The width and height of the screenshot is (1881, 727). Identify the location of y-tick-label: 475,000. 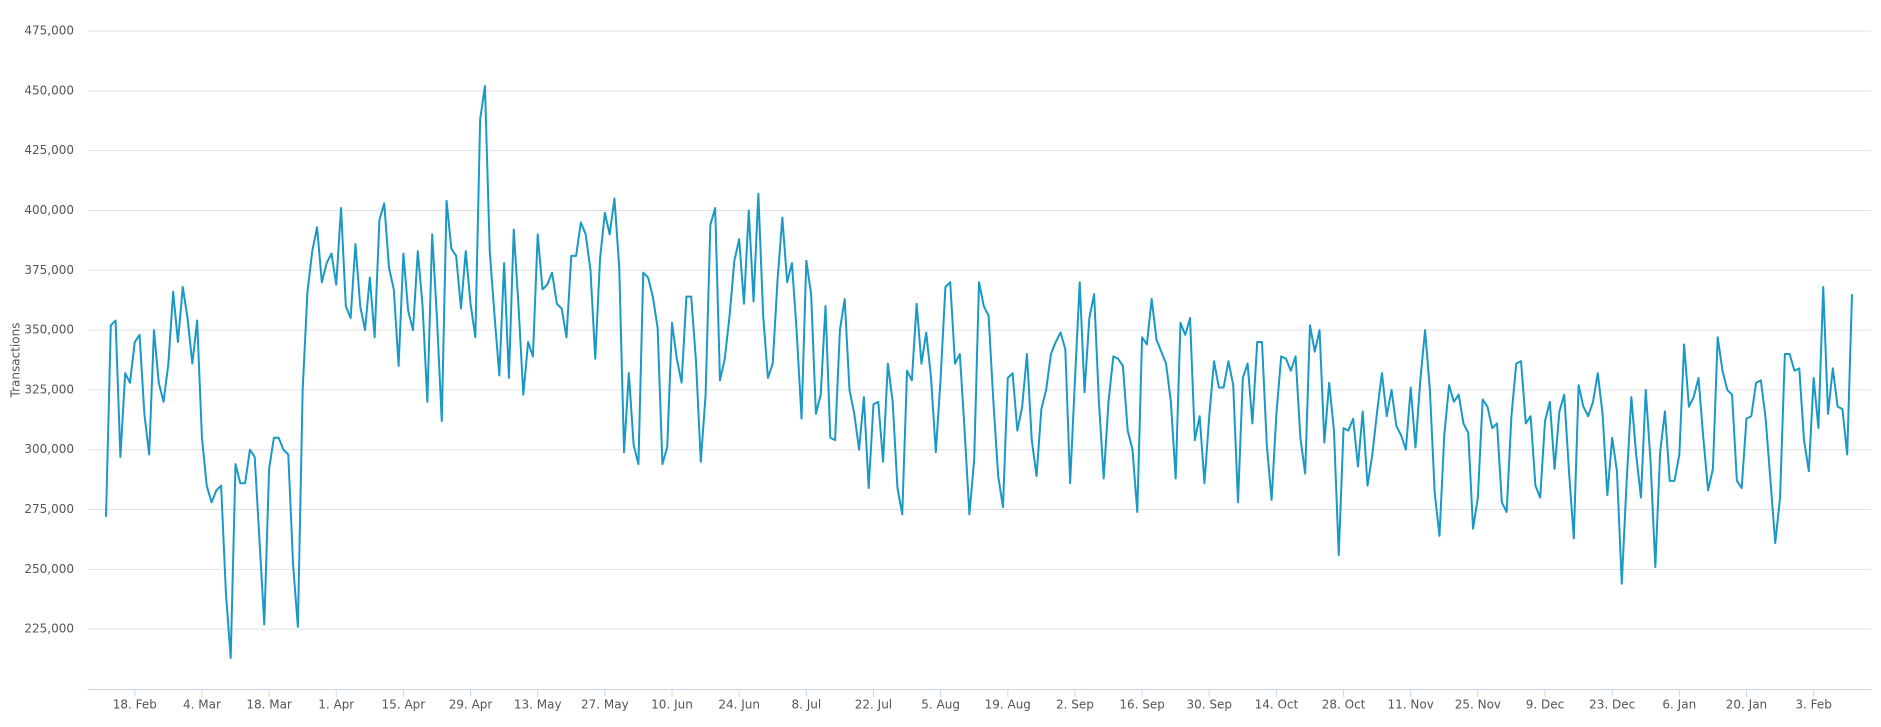
(49, 31).